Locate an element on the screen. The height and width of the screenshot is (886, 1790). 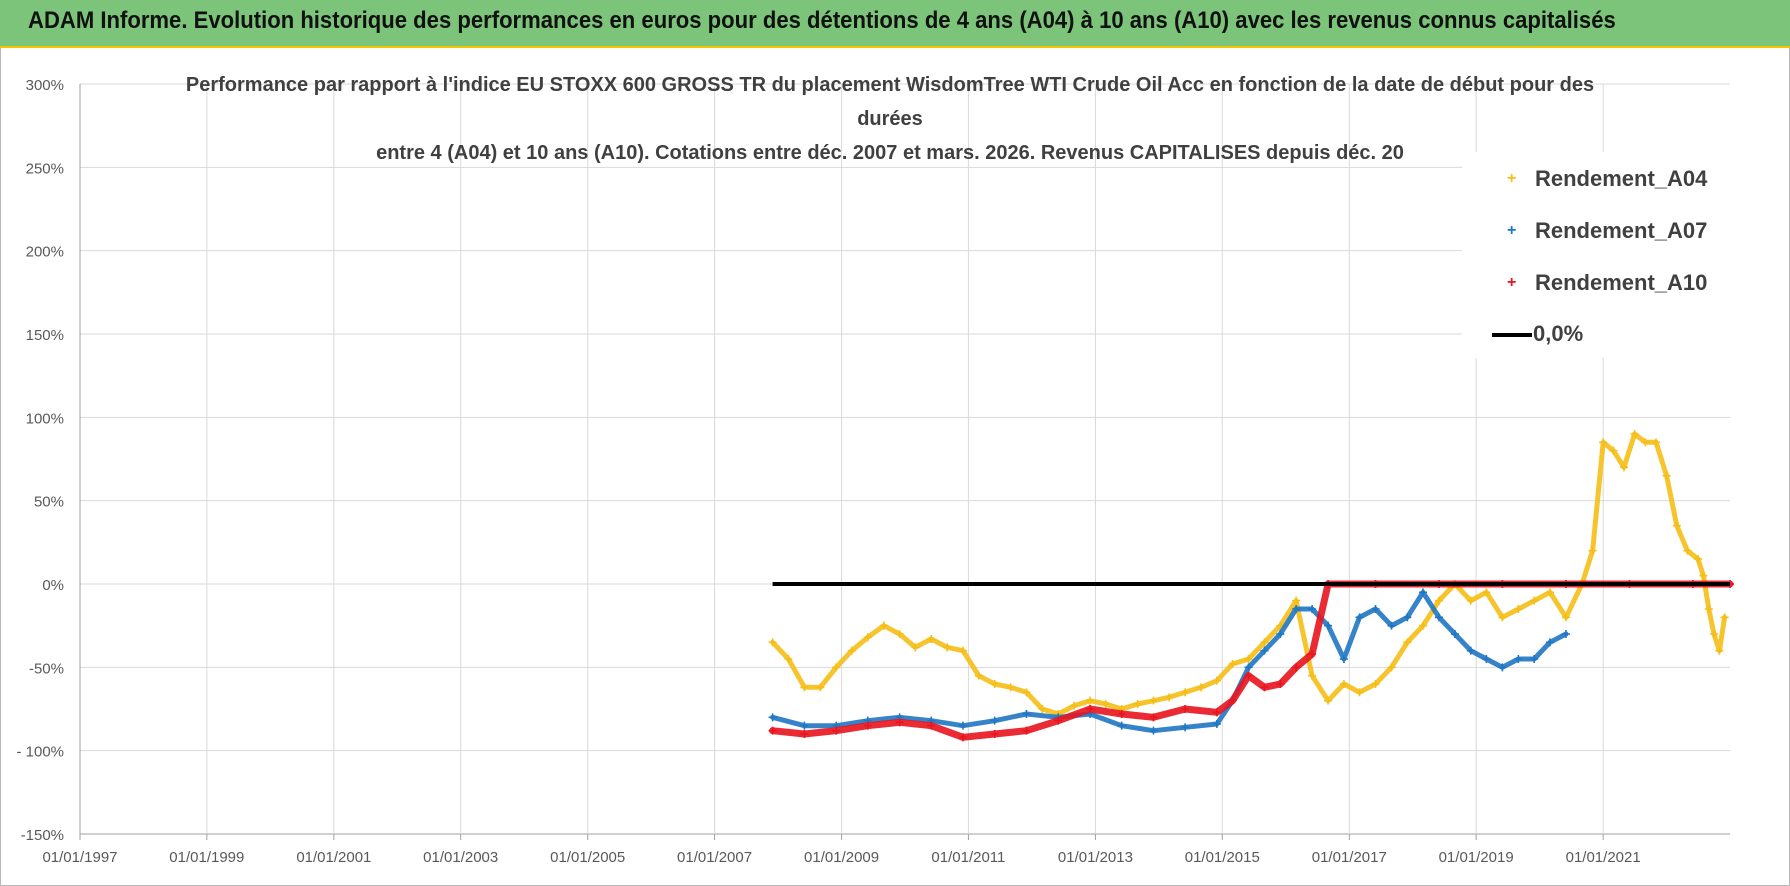
x-tick-label: 01/01/2013 is located at coordinates (1095, 857).